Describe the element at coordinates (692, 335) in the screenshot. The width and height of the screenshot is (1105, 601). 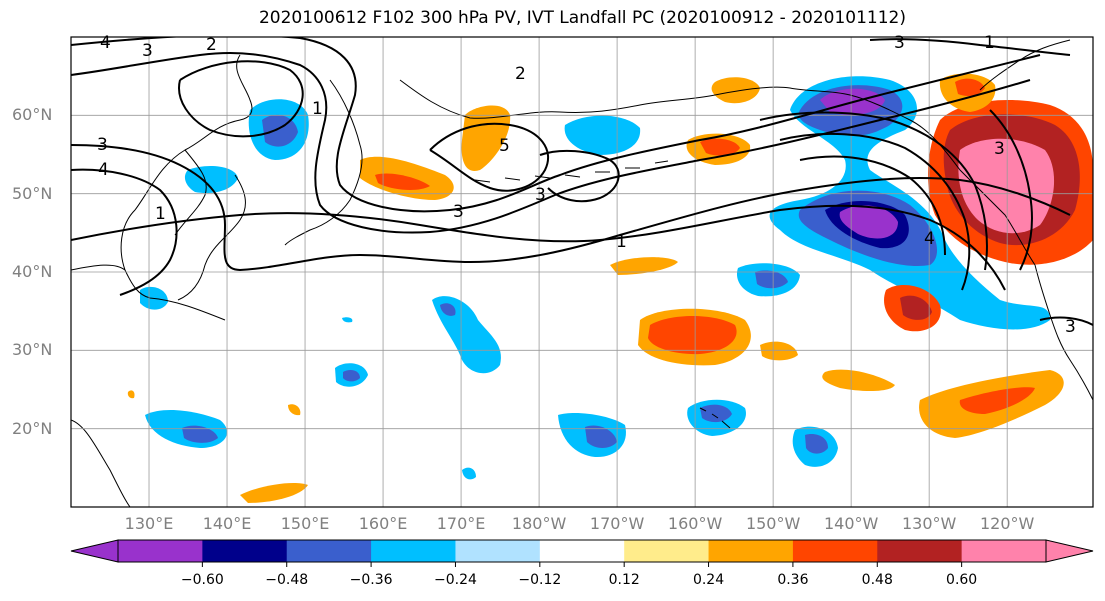
I see `positive-pc-patch-subtropical-core` at that location.